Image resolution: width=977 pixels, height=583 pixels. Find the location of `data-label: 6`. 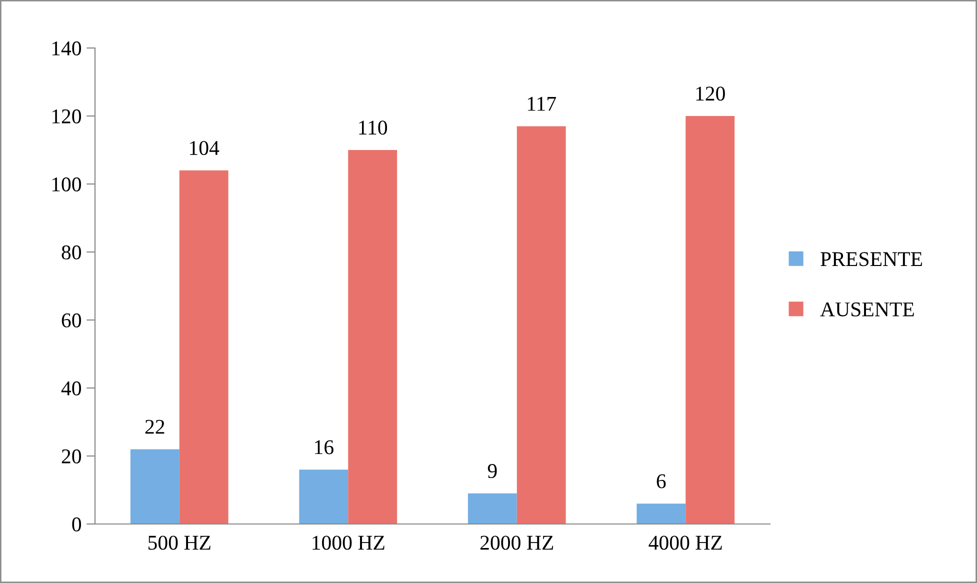

data-label: 6 is located at coordinates (661, 481).